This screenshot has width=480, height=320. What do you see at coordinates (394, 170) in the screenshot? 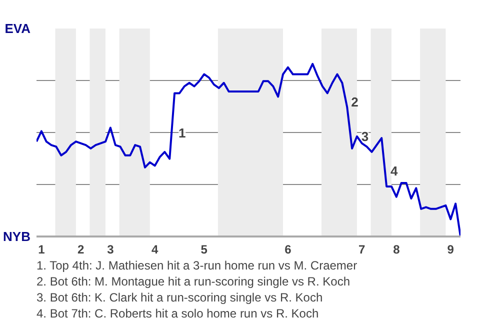
I see `annotation: 4` at bounding box center [394, 170].